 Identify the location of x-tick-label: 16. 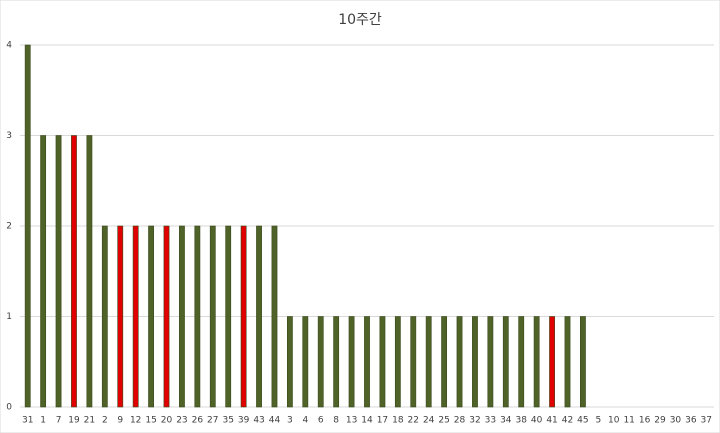
(645, 421).